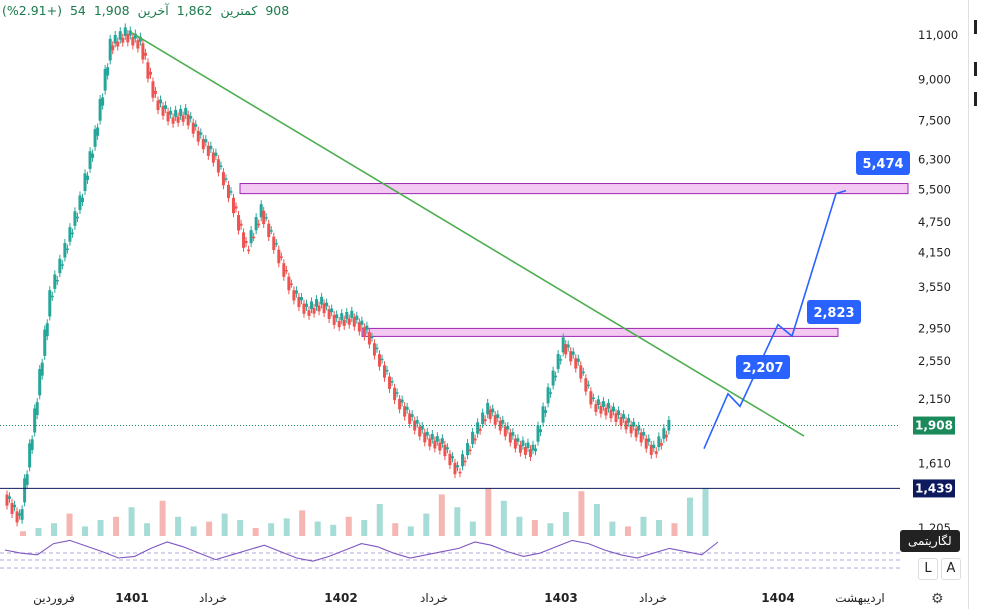 The image size is (983, 609). What do you see at coordinates (934, 252) in the screenshot?
I see `y-tick-label: 4,150` at bounding box center [934, 252].